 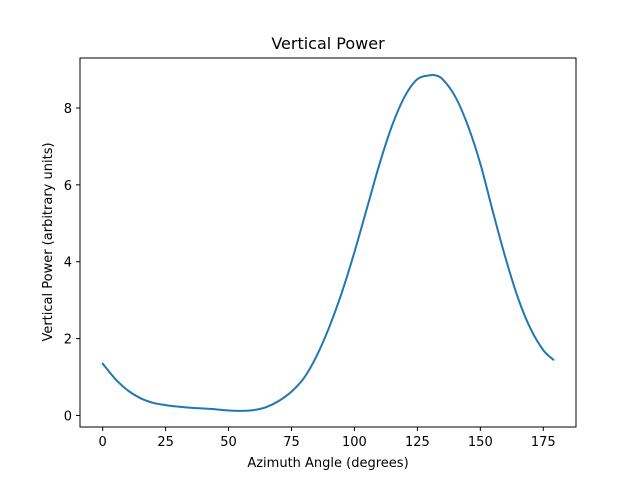 What do you see at coordinates (68, 416) in the screenshot?
I see `y-tick-label: 0` at bounding box center [68, 416].